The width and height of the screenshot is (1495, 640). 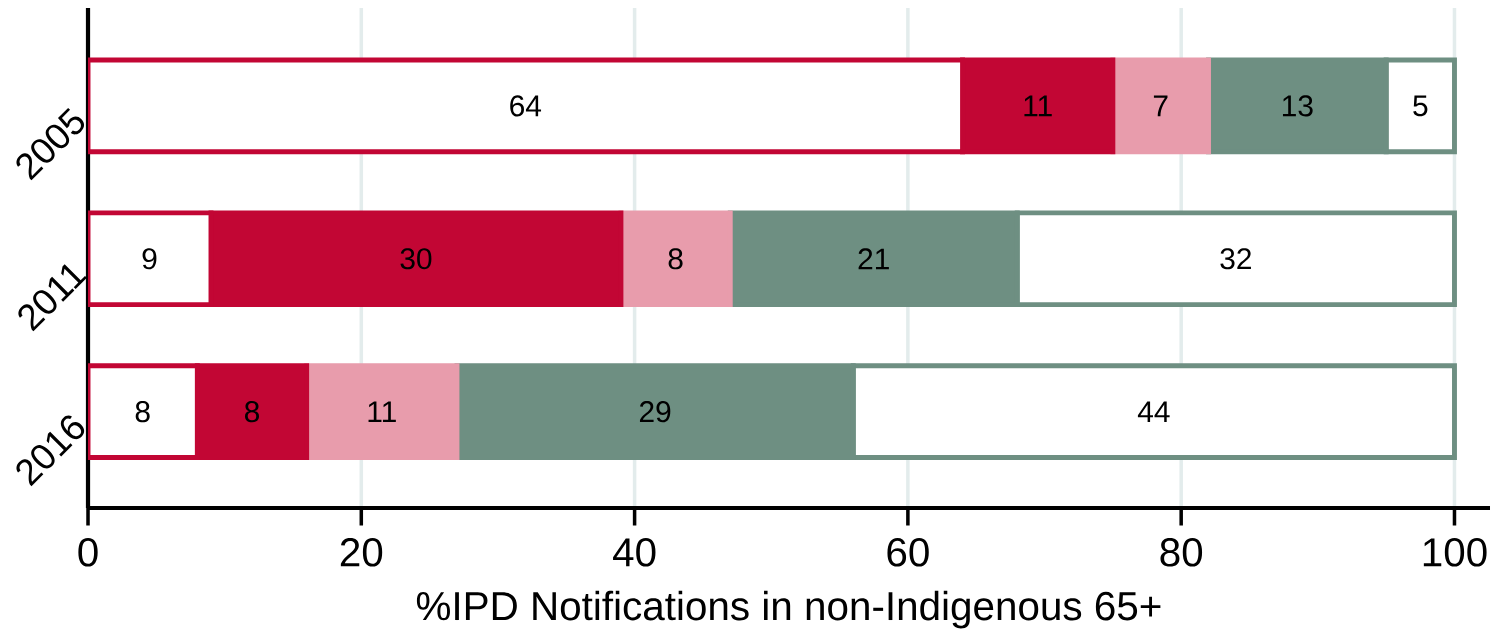 I want to click on data-label: 5, so click(x=1420, y=106).